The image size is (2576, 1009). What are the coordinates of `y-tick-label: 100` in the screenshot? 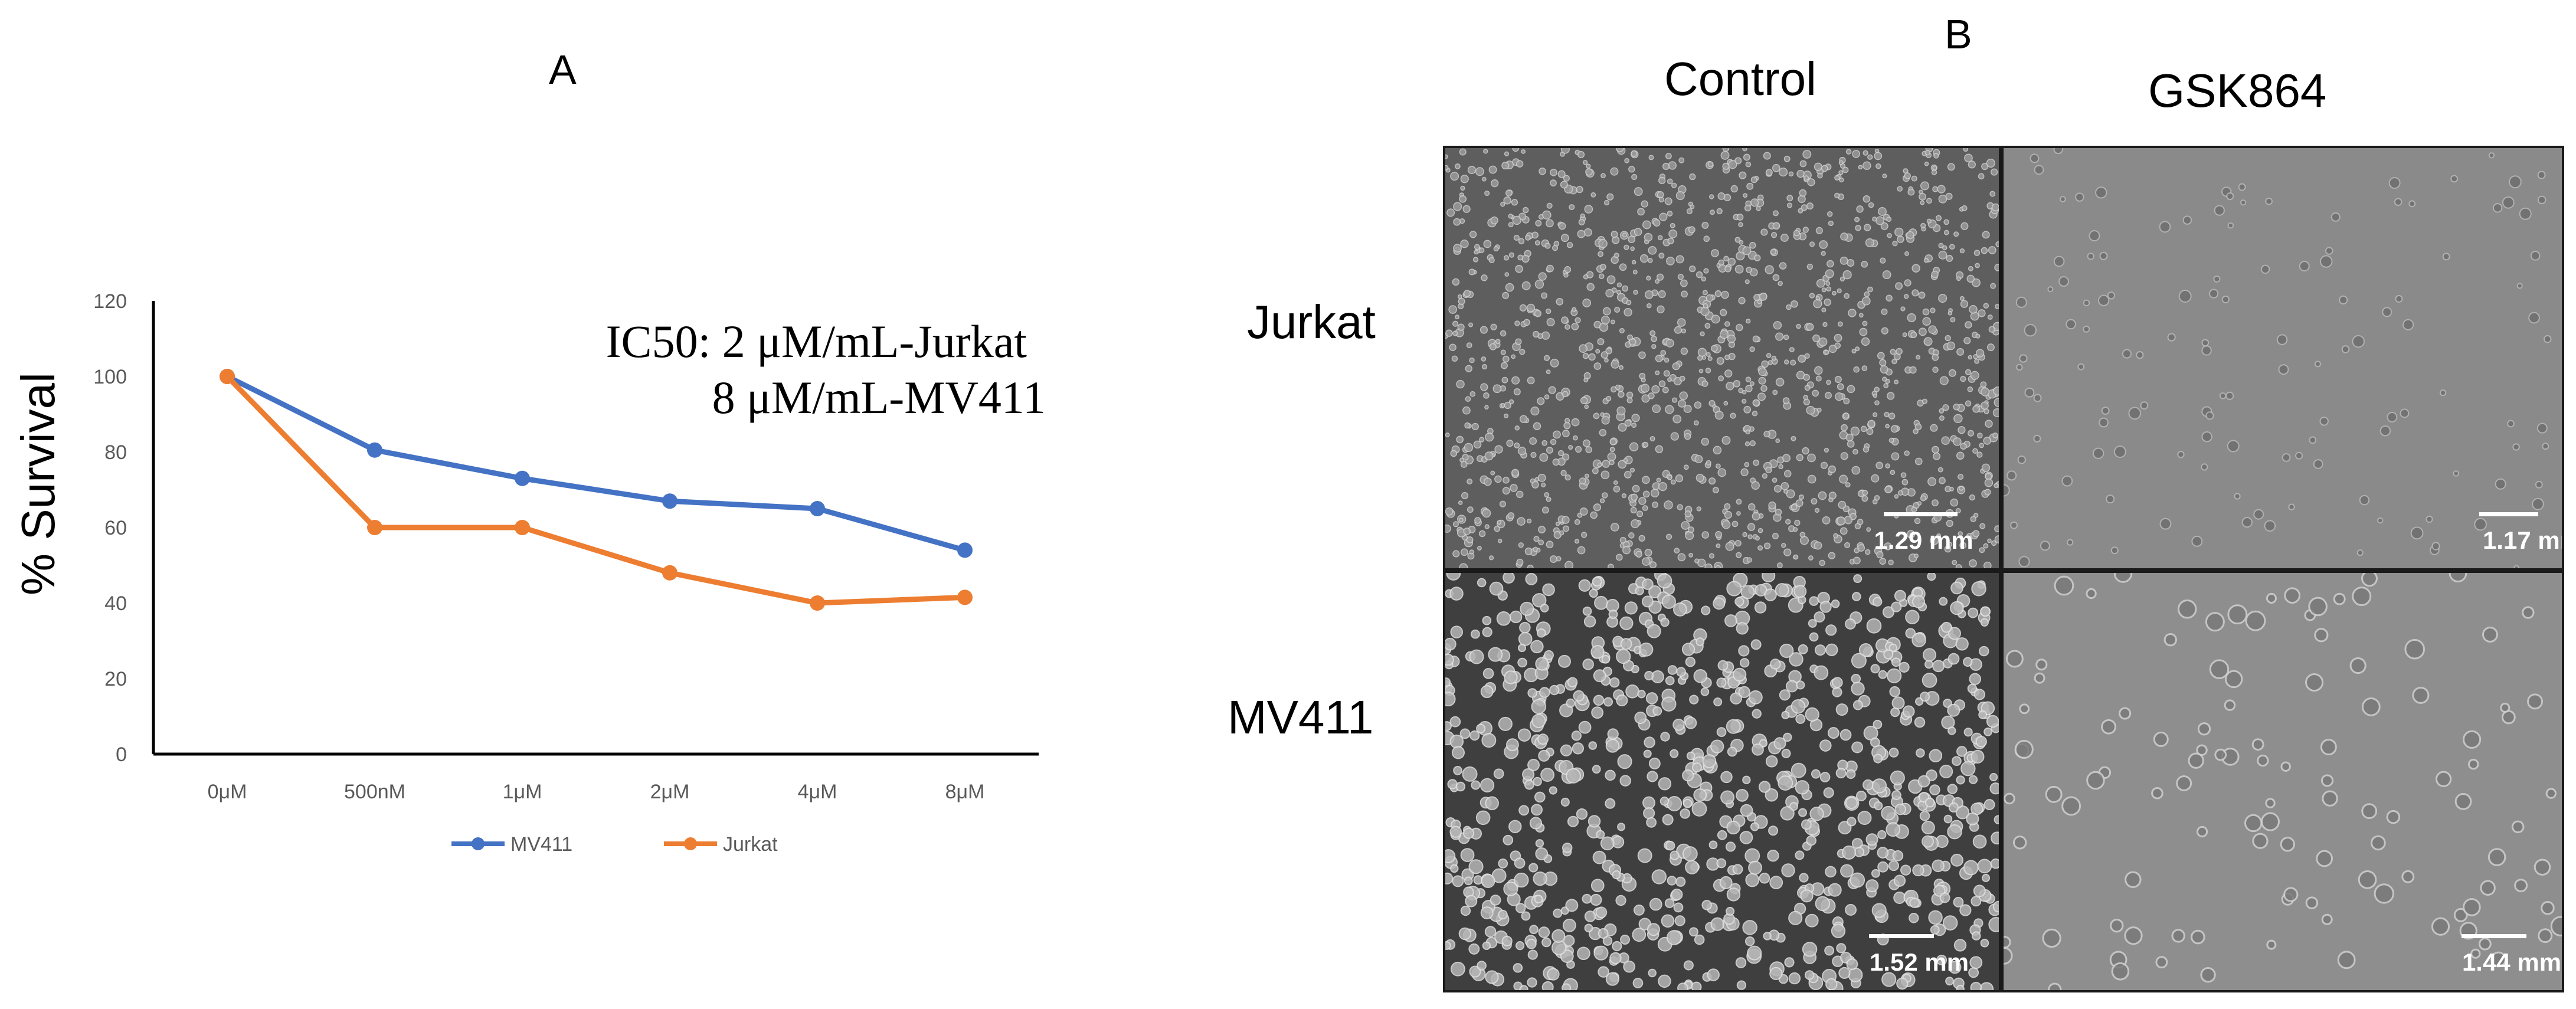 It's located at (110, 377).